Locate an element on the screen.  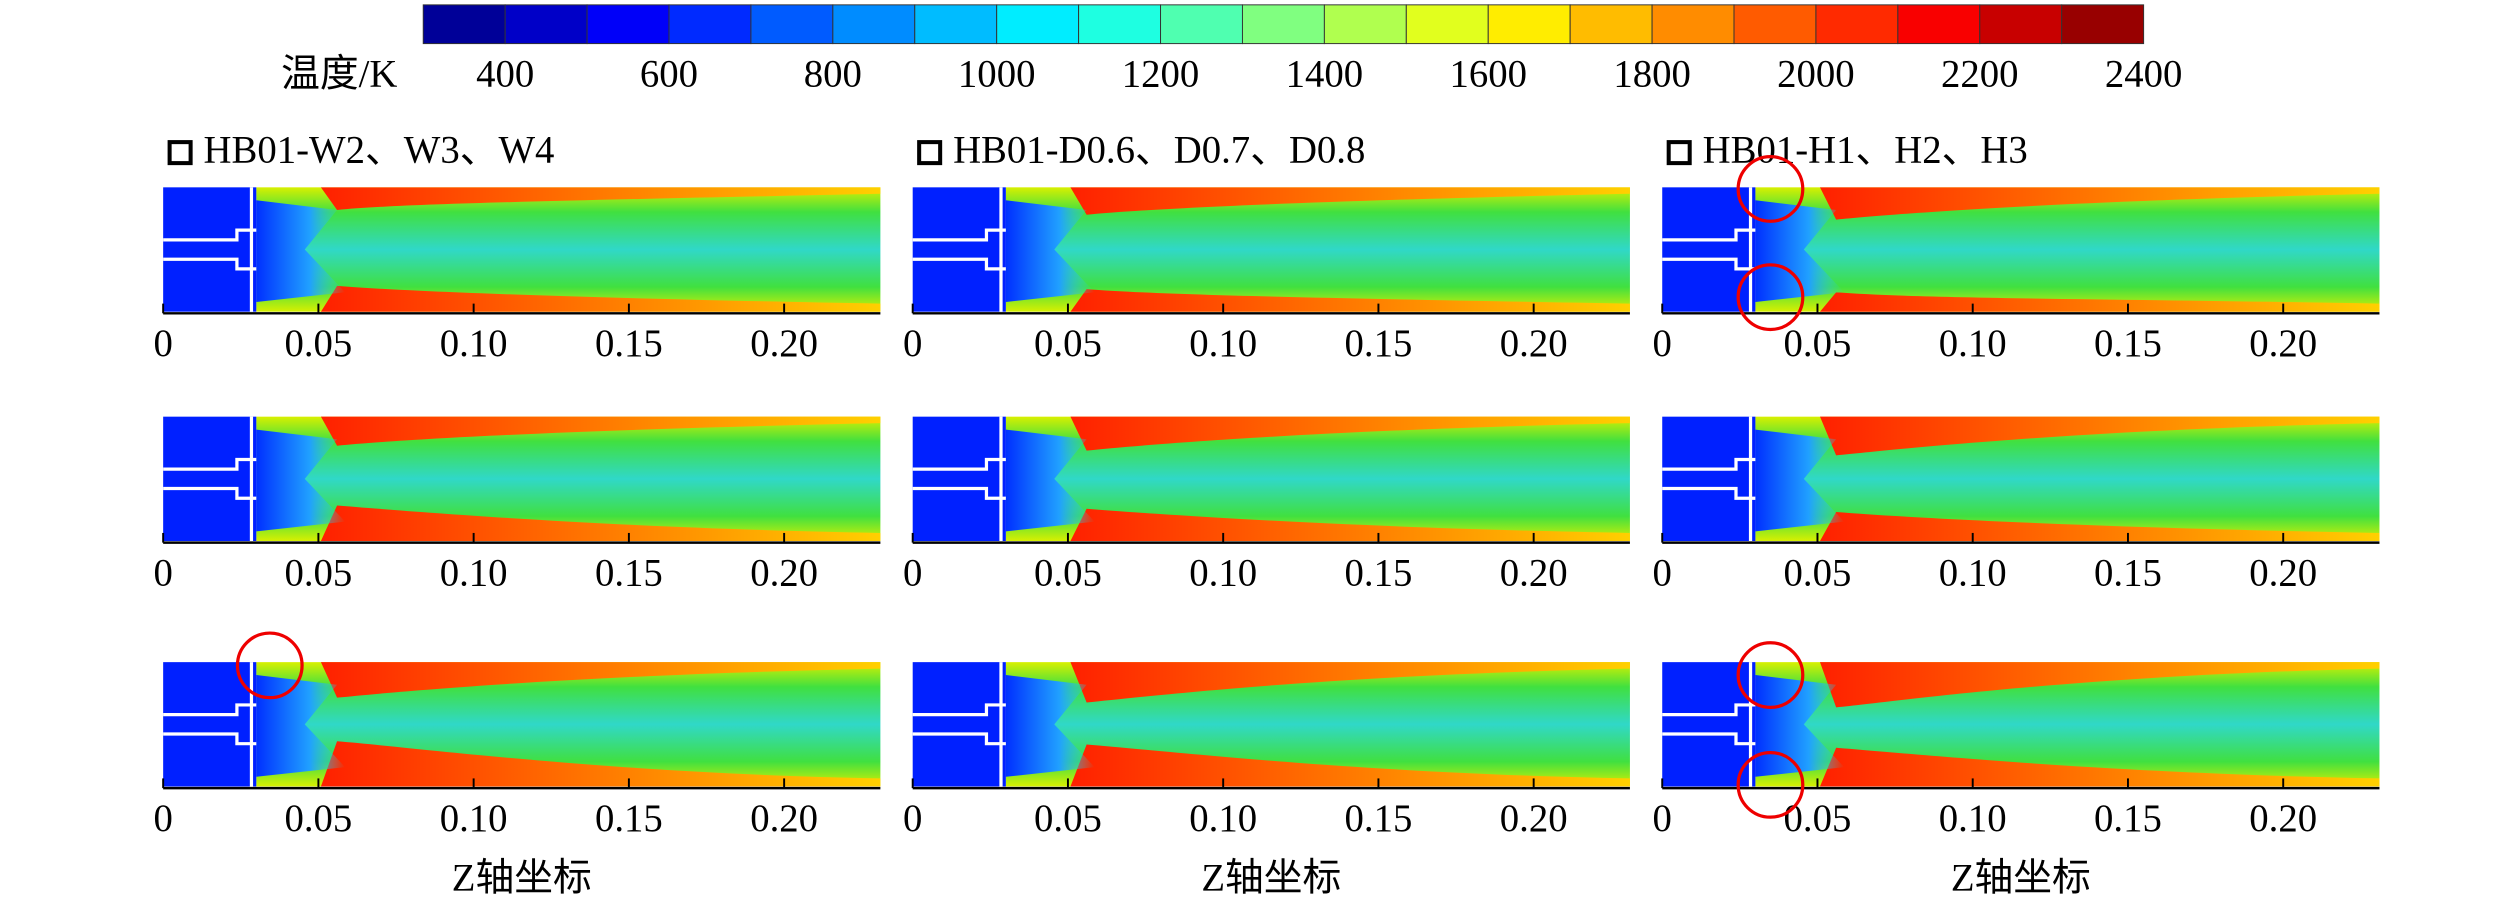
colorbar-tick-label: 2200 is located at coordinates (1980, 73).